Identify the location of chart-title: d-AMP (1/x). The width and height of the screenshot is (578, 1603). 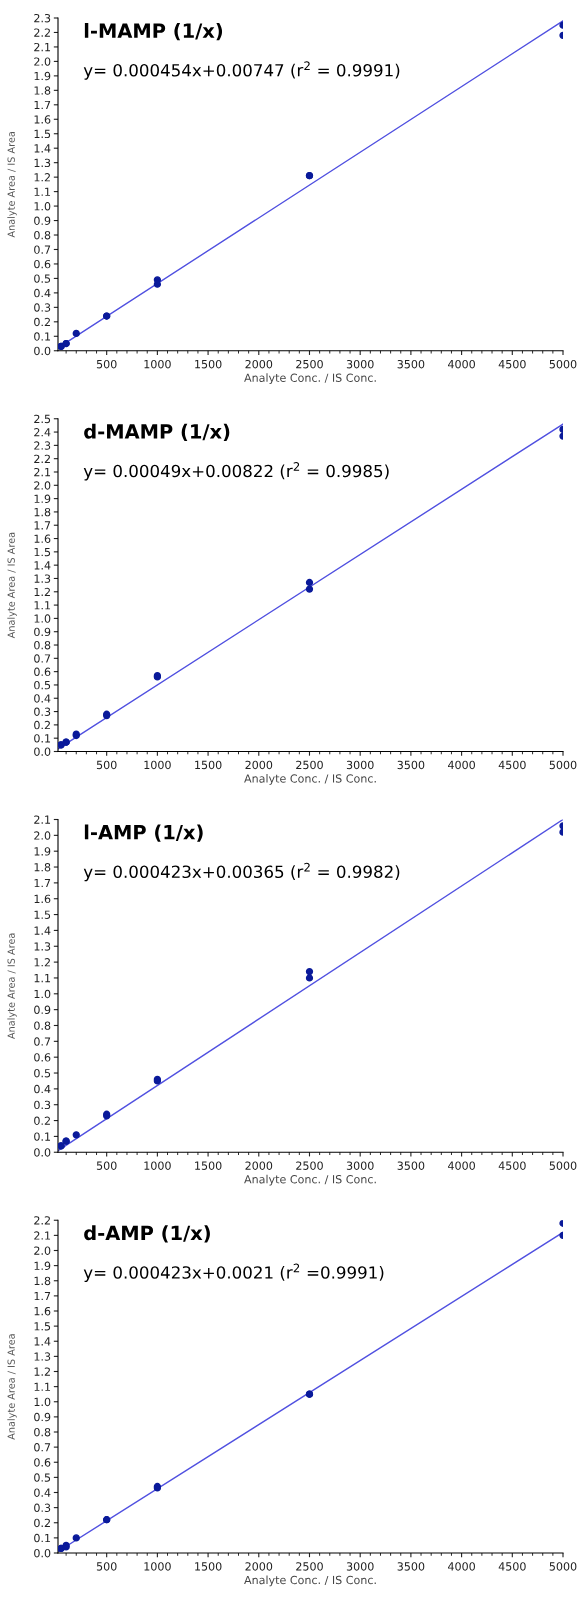
(147, 1234).